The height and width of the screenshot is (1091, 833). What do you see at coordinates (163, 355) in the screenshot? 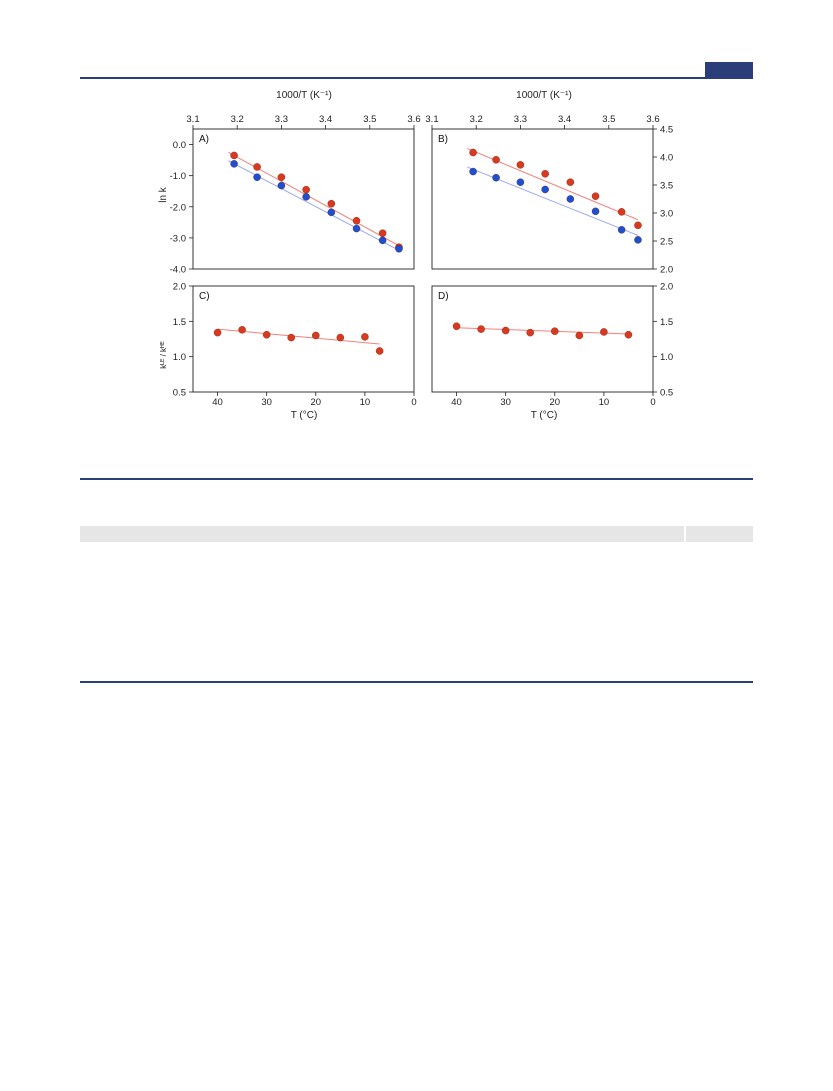
I see `y-label-ratio: kᴸᴱ / kᴴᴱ` at bounding box center [163, 355].